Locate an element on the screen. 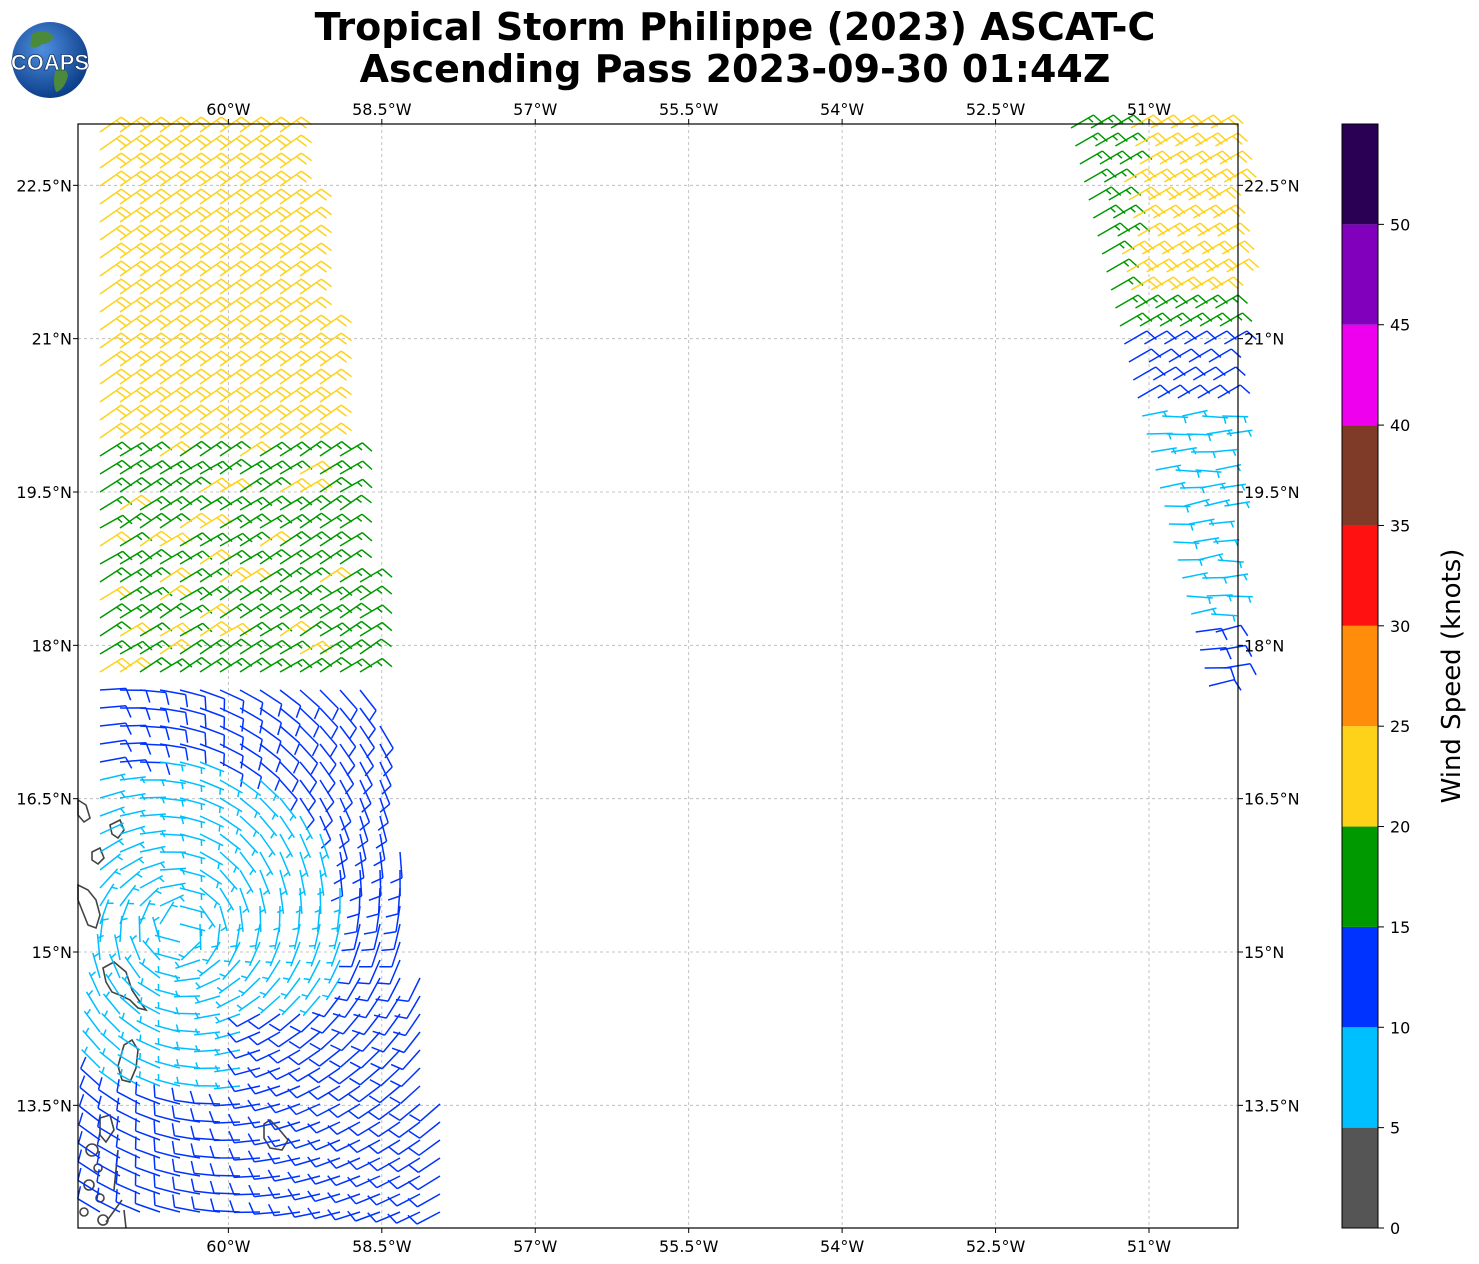 The width and height of the screenshot is (1479, 1264). coaps-logo: COAPS is located at coordinates (50, 60).